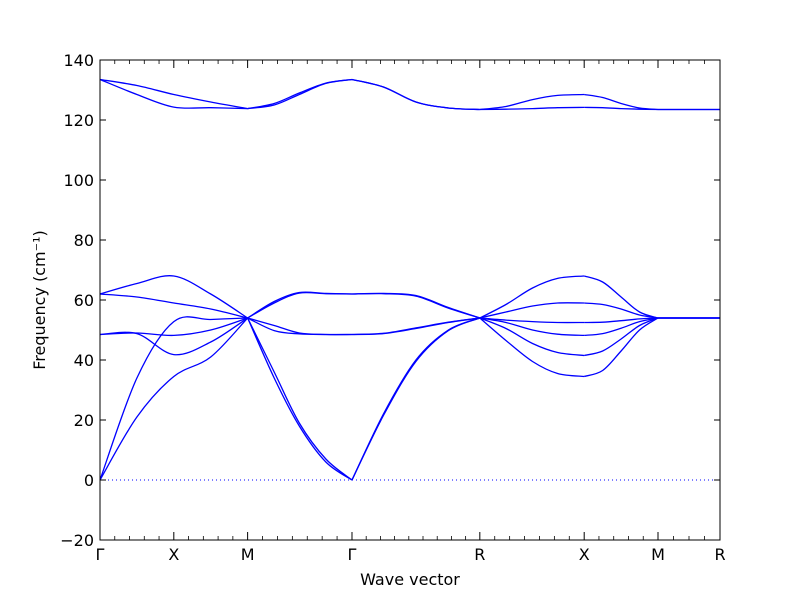 Image resolution: width=800 pixels, height=600 pixels. I want to click on y-tick-label: 120, so click(78, 120).